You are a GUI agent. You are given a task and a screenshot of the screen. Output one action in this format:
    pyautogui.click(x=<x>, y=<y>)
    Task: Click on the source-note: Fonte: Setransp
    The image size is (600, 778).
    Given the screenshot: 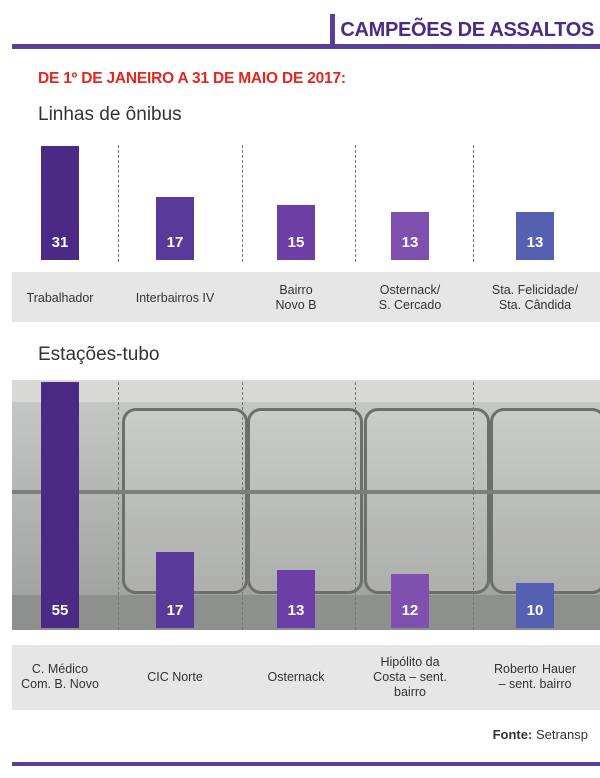 What is the action you would take?
    pyautogui.click(x=540, y=734)
    